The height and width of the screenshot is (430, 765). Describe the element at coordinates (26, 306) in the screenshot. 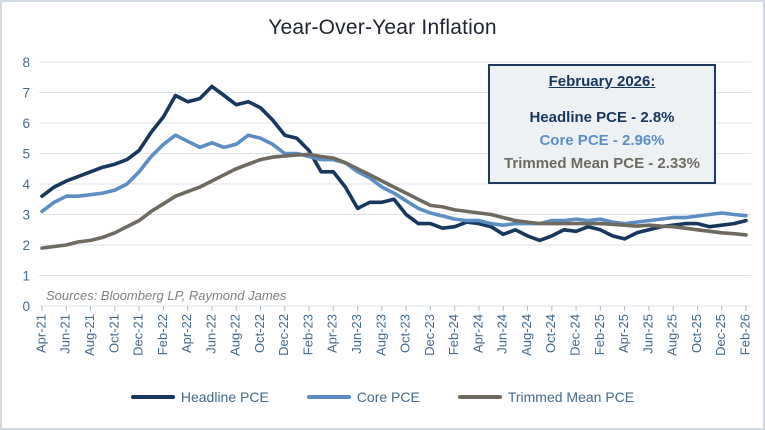

I see `y-axis-tick-label: 0` at that location.